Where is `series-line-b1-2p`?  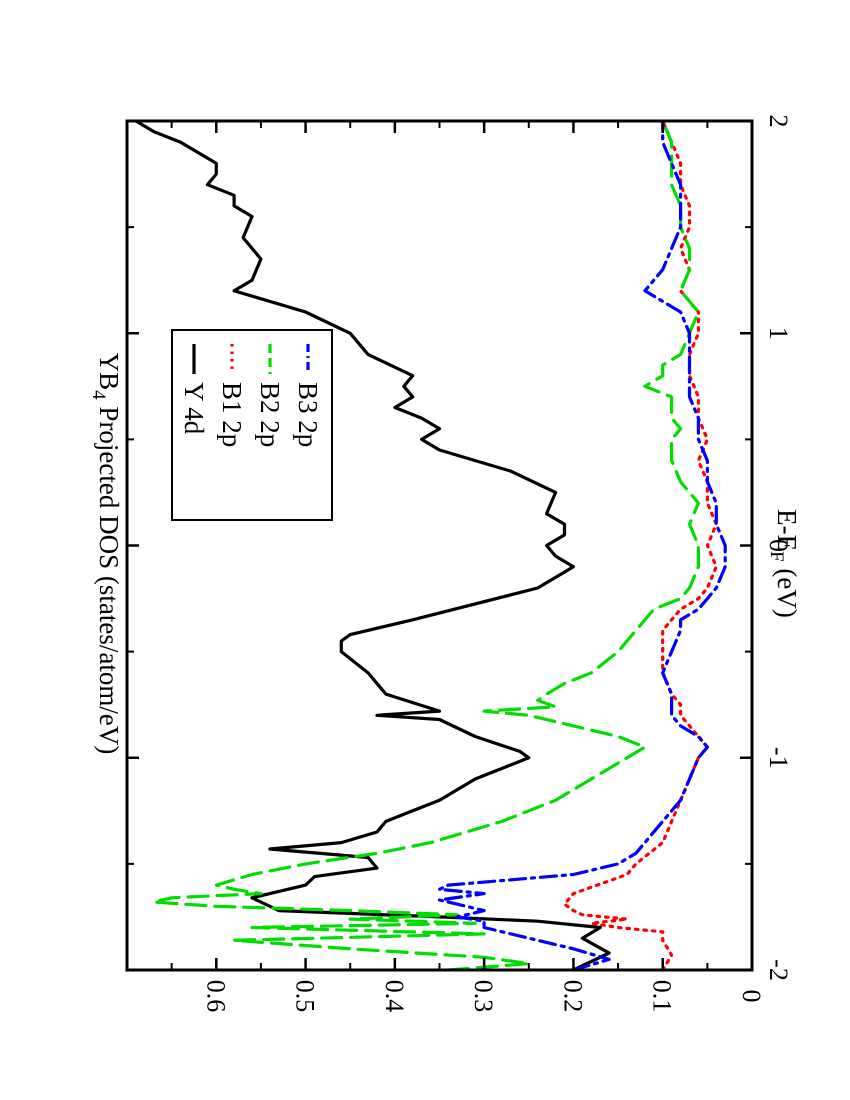 series-line-b1-2p is located at coordinates (640, 545).